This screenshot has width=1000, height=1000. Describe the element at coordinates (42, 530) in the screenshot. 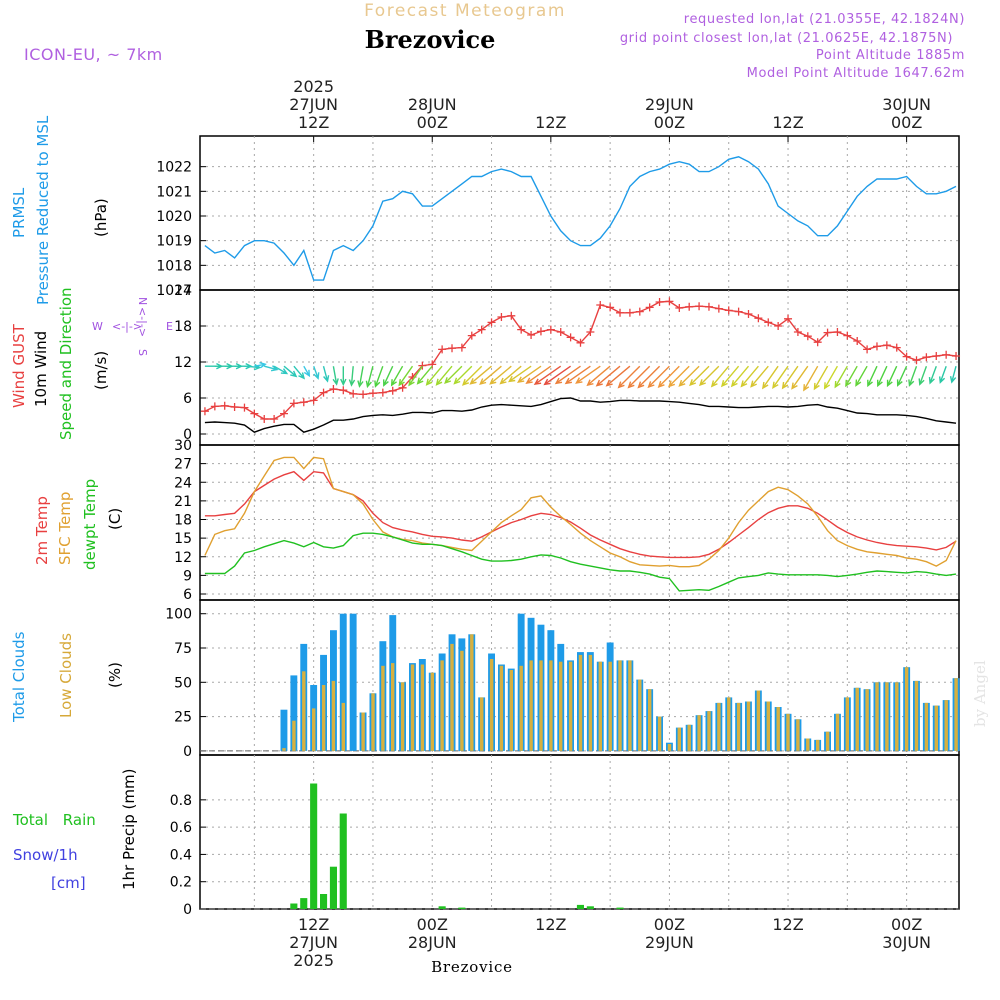

I see `temp-2m-label: 2m Temp` at that location.